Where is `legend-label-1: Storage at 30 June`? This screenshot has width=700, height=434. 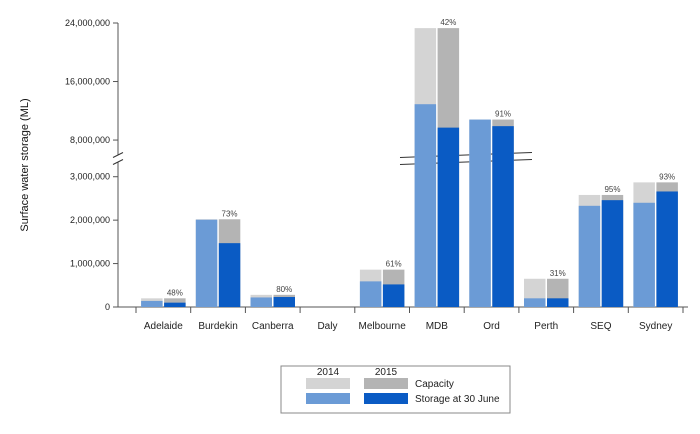 legend-label-1: Storage at 30 June is located at coordinates (457, 399).